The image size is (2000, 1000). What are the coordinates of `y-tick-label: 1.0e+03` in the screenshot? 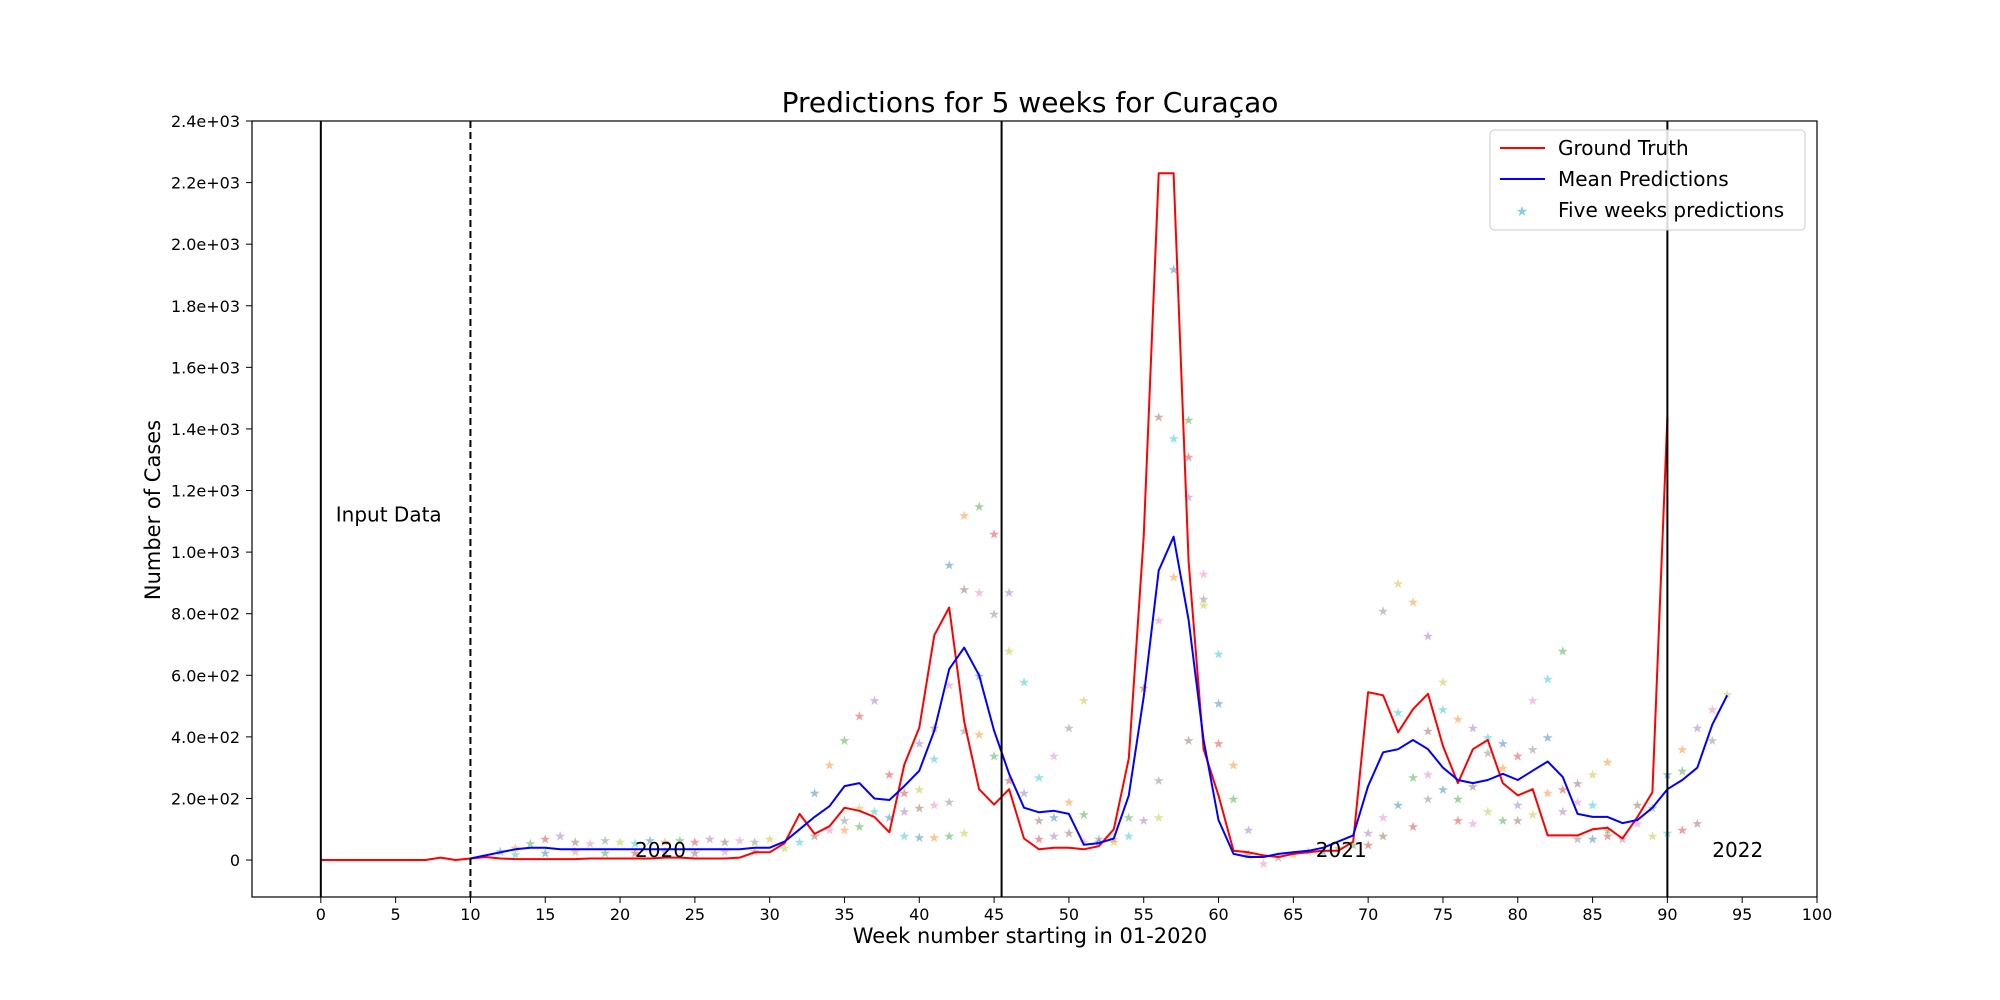 It's located at (205, 552).